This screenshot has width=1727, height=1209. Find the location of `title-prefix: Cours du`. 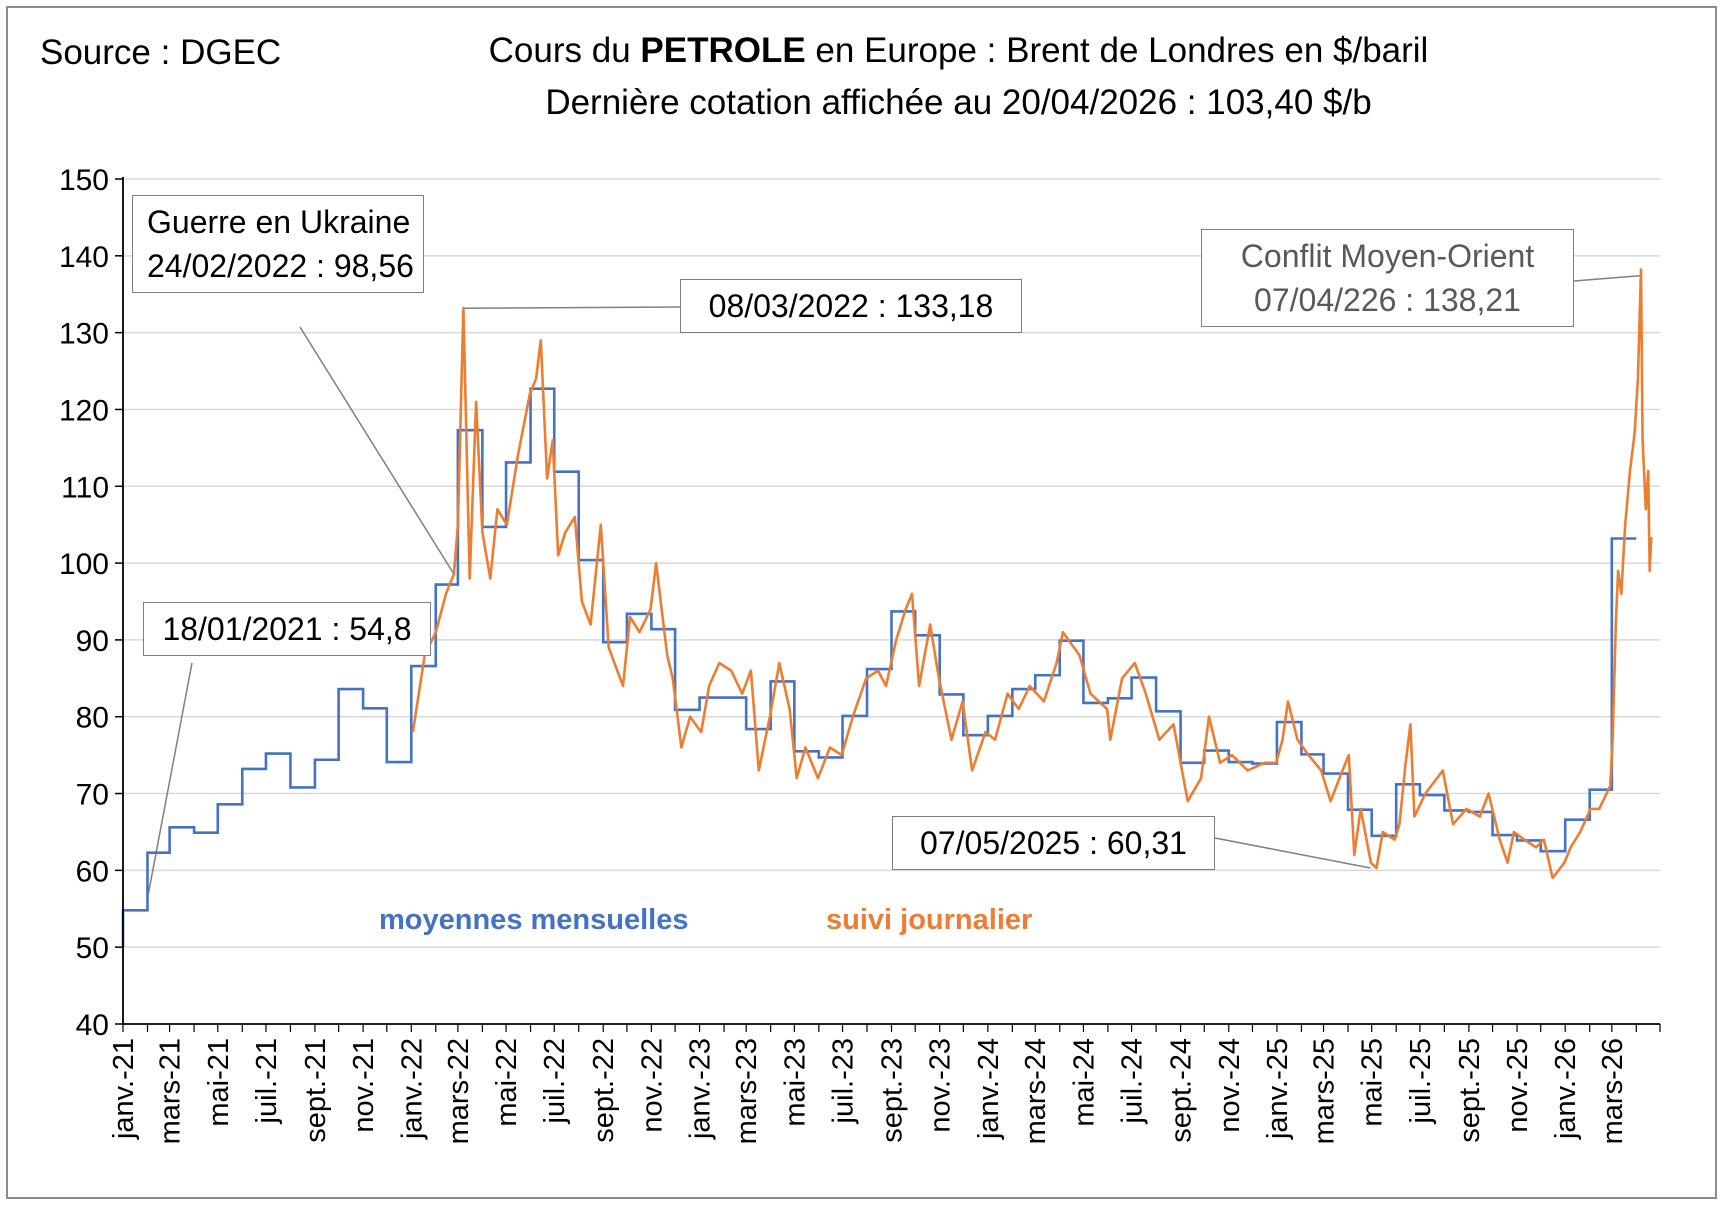

title-prefix: Cours du is located at coordinates (564, 50).